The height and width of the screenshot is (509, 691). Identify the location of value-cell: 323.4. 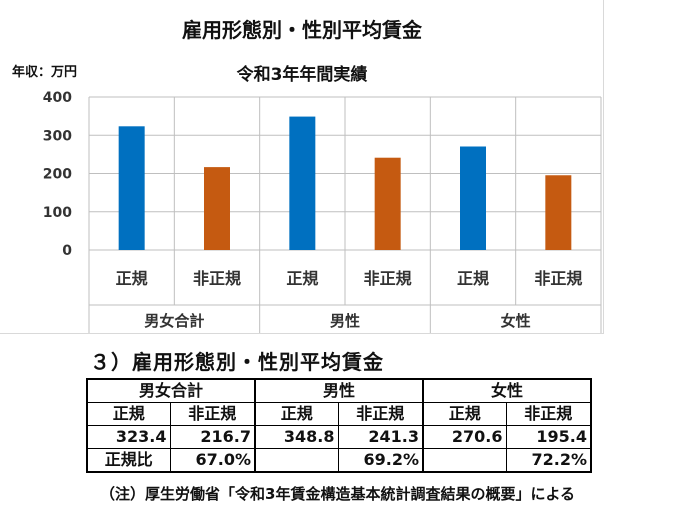
(128, 437).